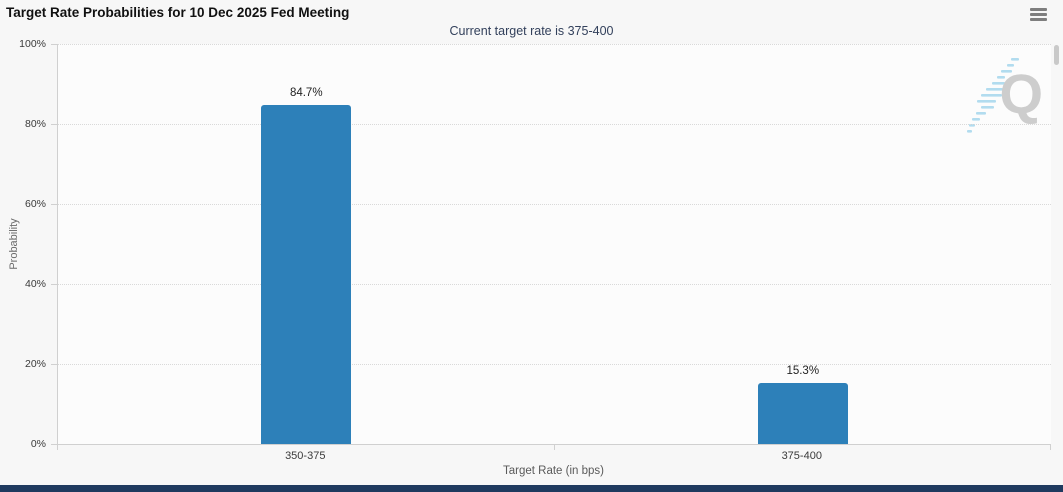 Image resolution: width=1063 pixels, height=492 pixels. Describe the element at coordinates (1056, 55) in the screenshot. I see `scrollbar-thumb` at that location.